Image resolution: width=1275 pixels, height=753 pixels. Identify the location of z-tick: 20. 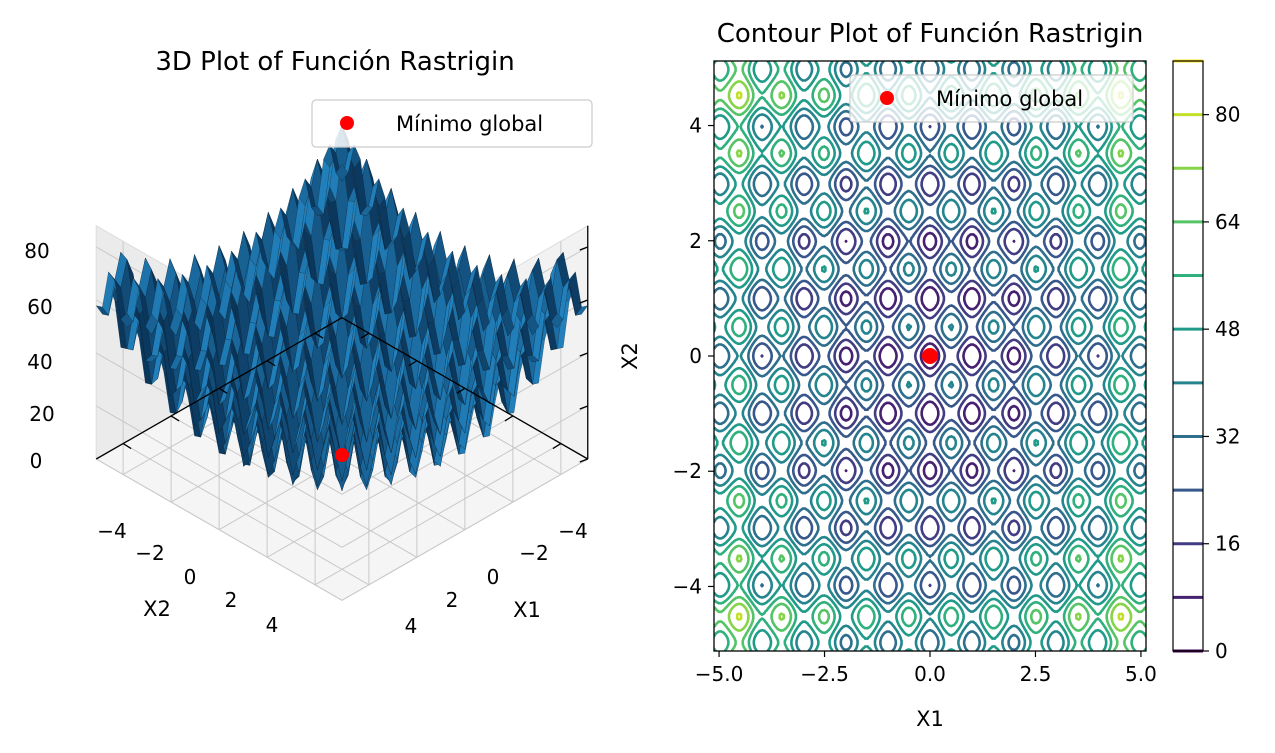
(41, 414).